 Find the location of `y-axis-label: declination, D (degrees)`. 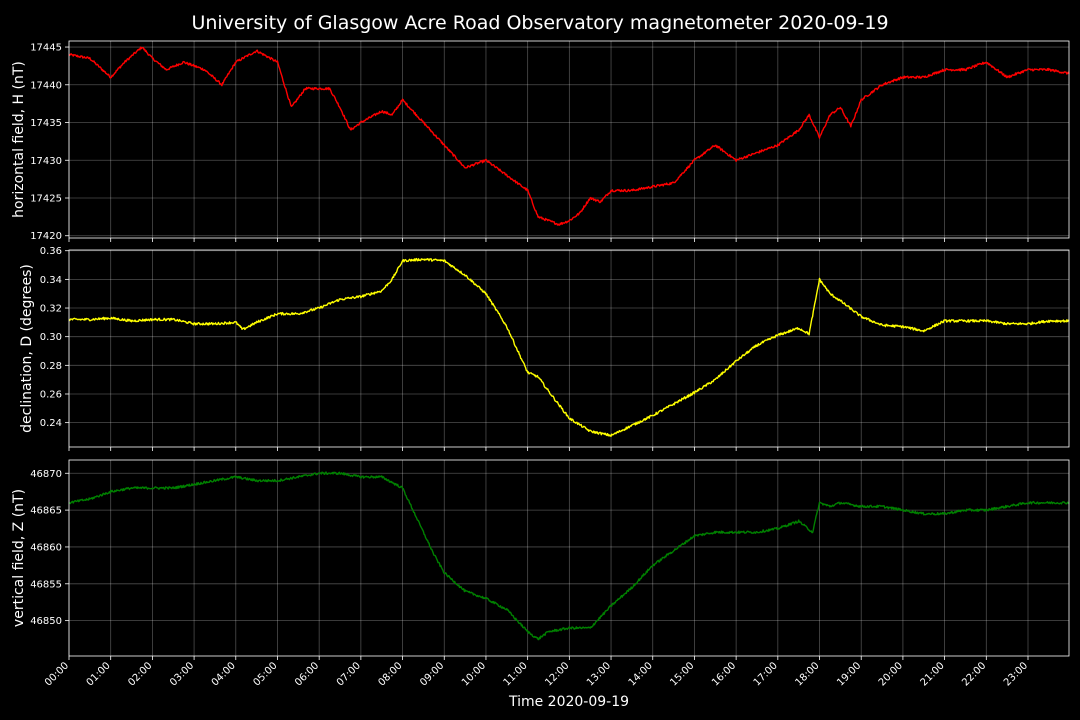

y-axis-label: declination, D (degrees) is located at coordinates (27, 348).